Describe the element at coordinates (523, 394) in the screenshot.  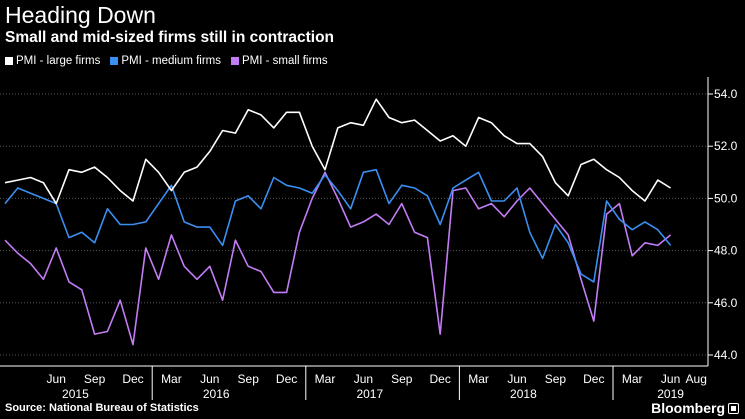
I see `x-year-label: 2018` at that location.